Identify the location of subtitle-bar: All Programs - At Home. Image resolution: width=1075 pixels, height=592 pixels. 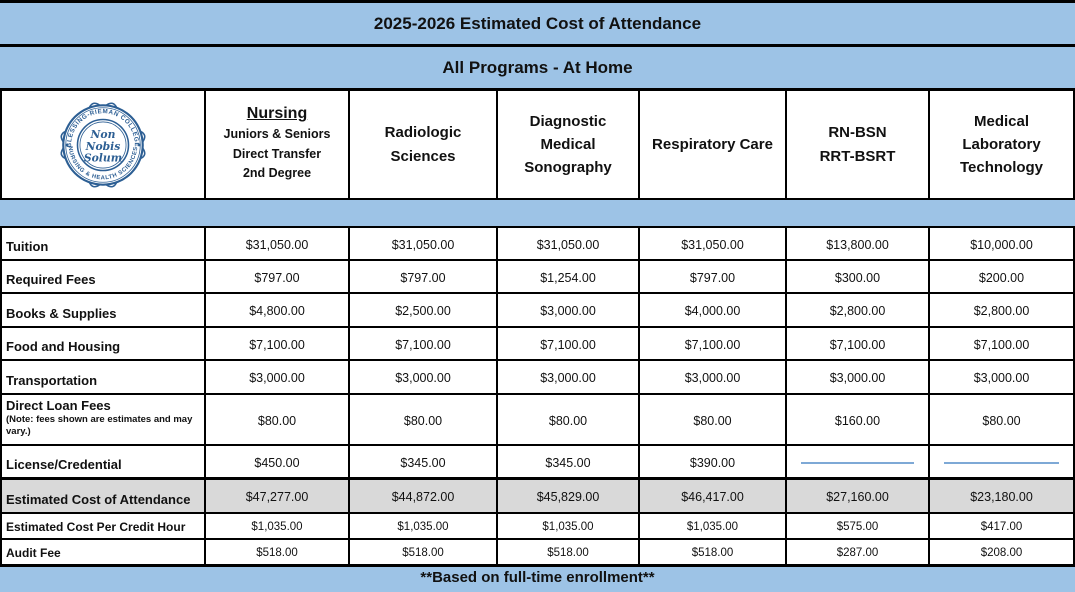
(537, 69).